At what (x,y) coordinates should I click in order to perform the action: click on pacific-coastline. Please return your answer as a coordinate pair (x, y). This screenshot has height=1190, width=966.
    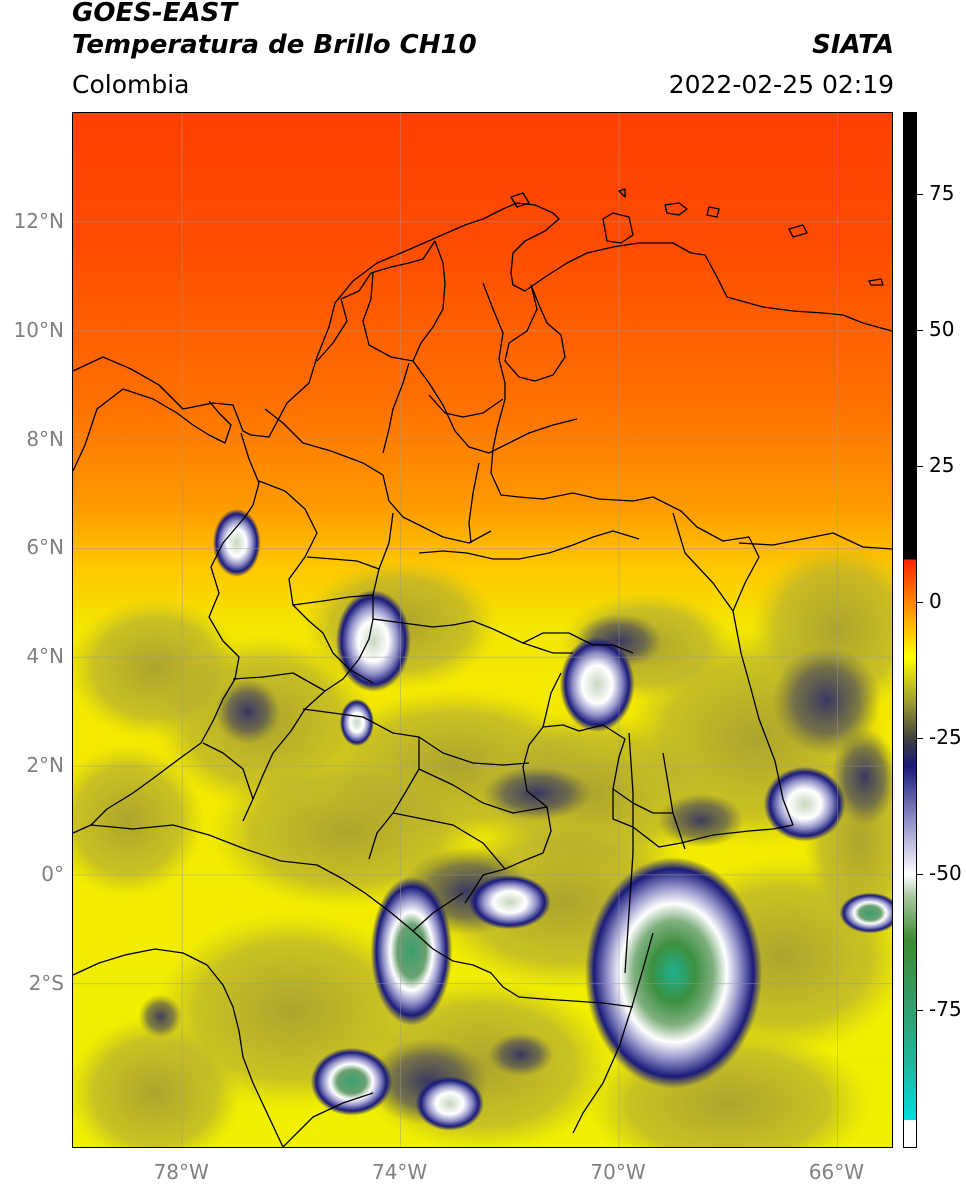
    Looking at the image, I should click on (159, 675).